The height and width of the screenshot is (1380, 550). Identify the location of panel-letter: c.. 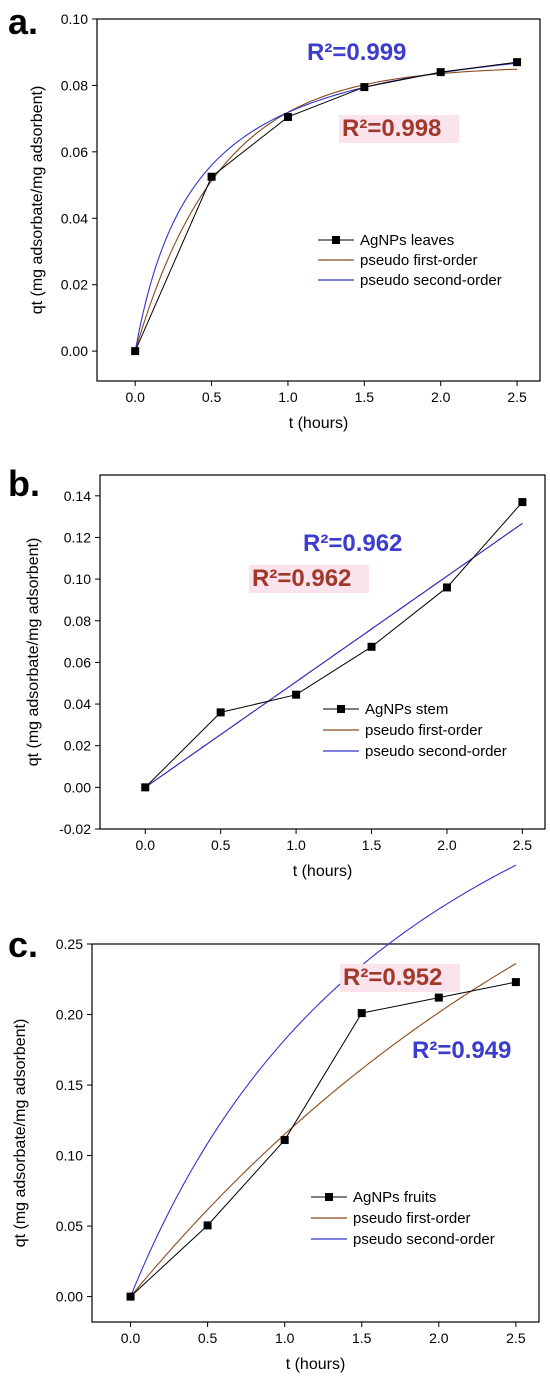
(23, 944).